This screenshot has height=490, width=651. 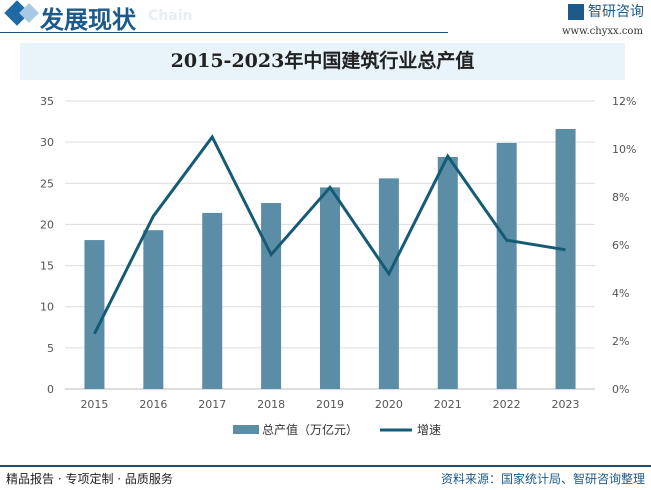 What do you see at coordinates (153, 309) in the screenshot?
I see `bar-2016` at bounding box center [153, 309].